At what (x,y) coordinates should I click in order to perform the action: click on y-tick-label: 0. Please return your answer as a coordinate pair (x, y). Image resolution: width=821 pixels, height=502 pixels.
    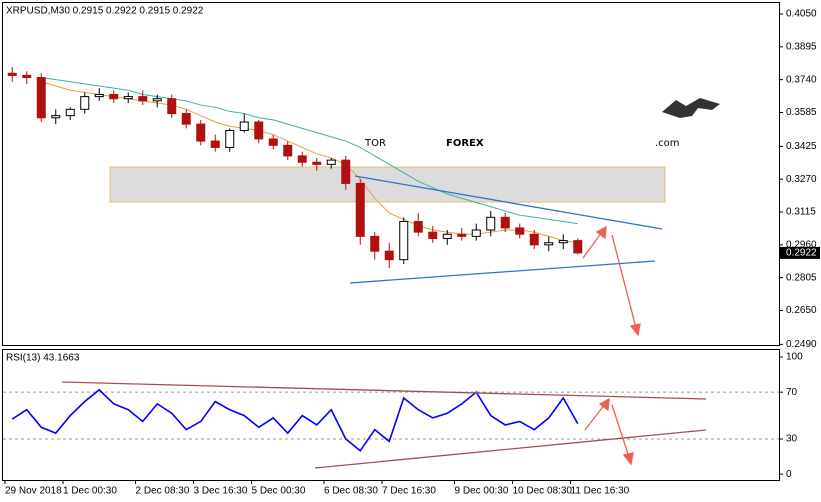
    Looking at the image, I should click on (789, 474).